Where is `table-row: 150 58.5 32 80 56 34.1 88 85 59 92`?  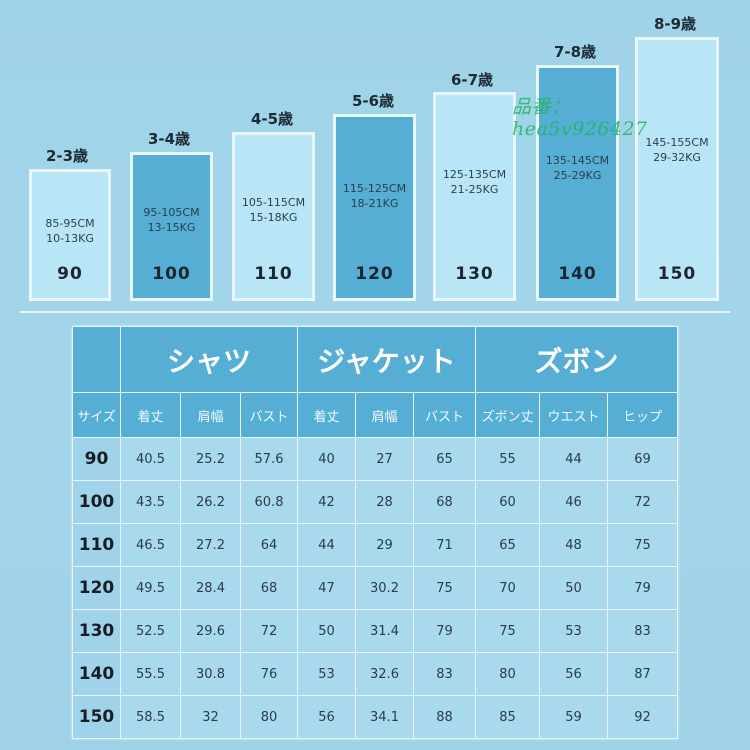
table-row: 150 58.5 32 80 56 34.1 88 85 59 92 is located at coordinates (375, 717).